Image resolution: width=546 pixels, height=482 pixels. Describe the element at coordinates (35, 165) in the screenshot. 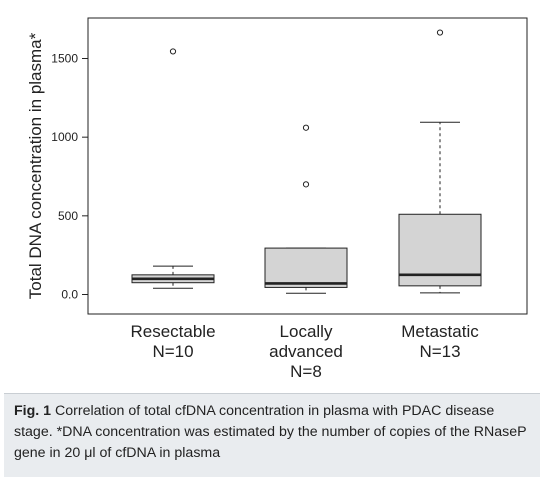

I see `y-axis-label: Total DNA concentration in plasma*` at that location.